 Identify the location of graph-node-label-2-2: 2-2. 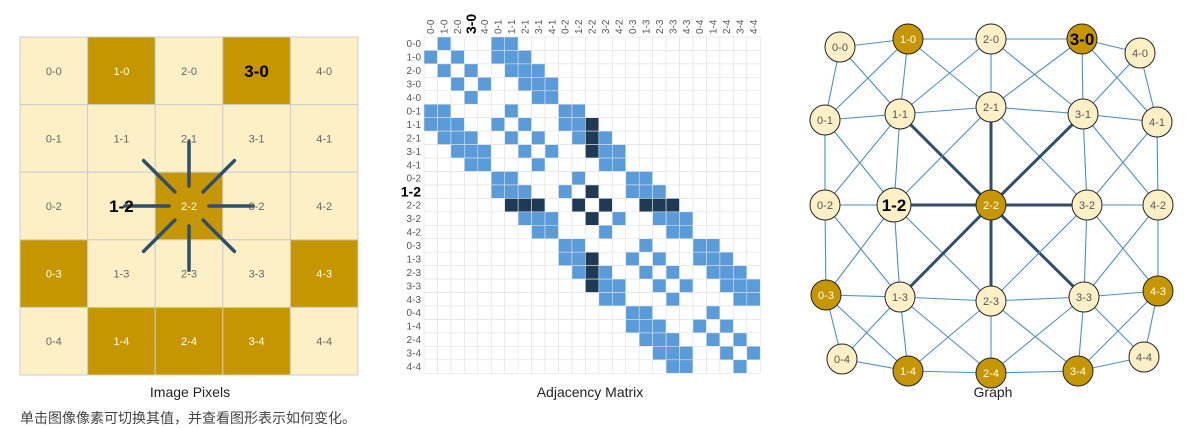
(991, 206).